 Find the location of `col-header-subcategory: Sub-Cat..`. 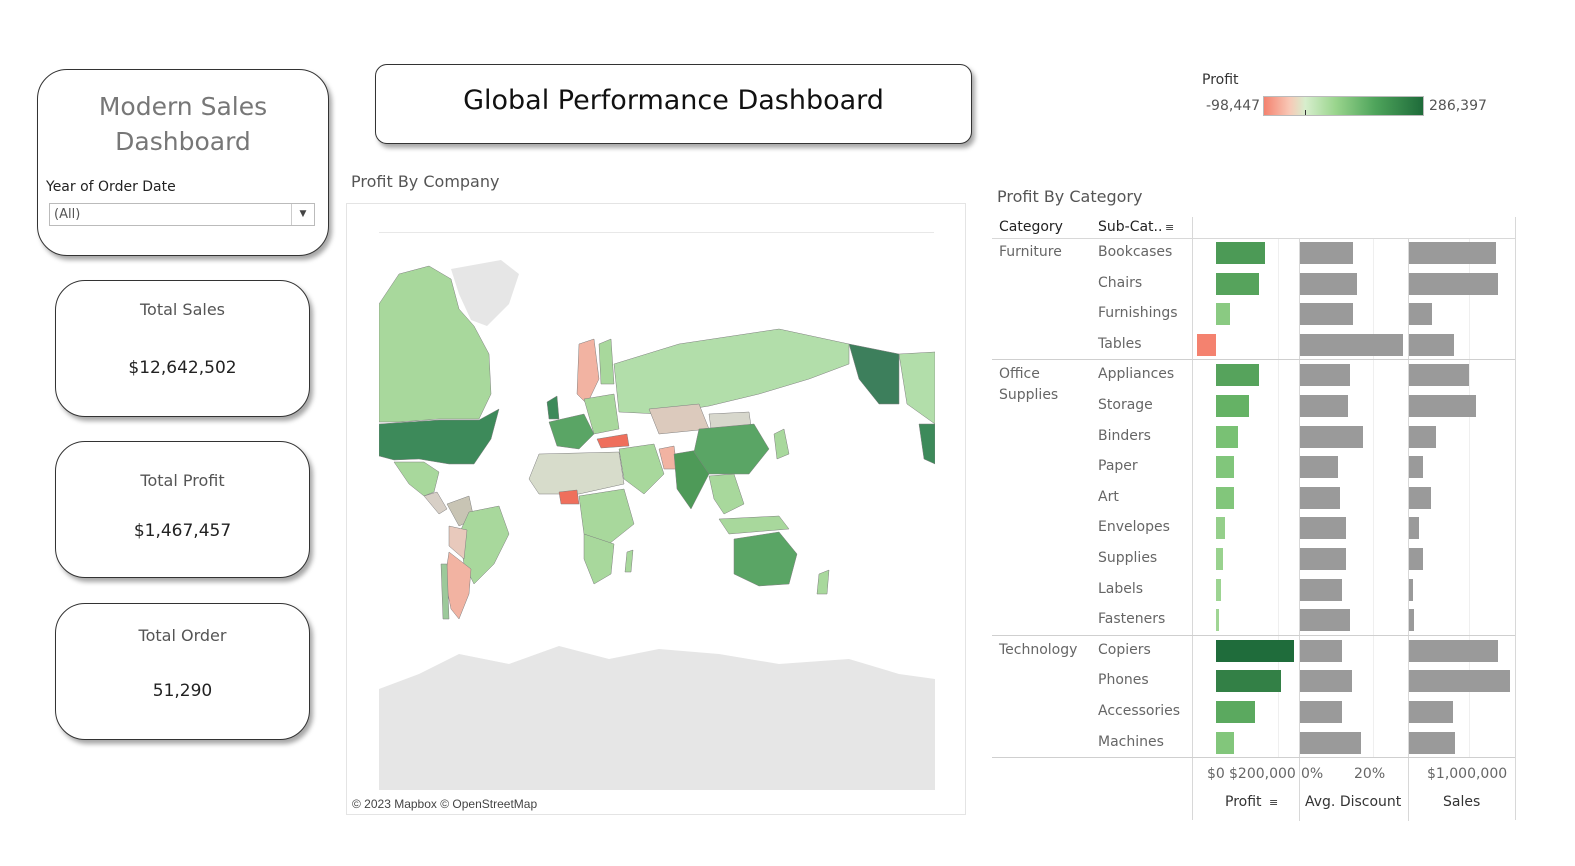

col-header-subcategory: Sub-Cat.. is located at coordinates (1130, 227).